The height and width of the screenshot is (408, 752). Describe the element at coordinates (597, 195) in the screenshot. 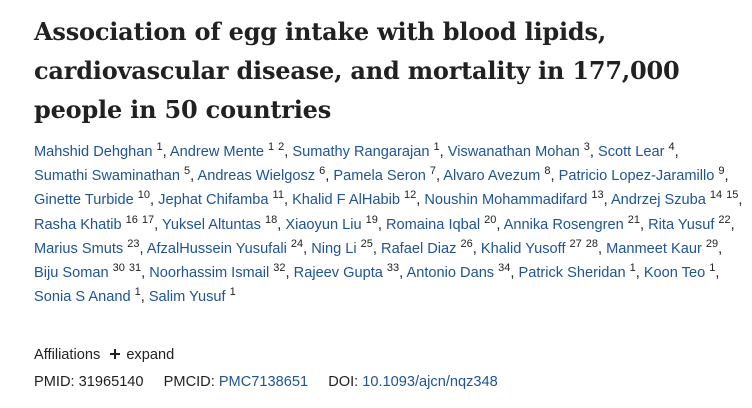

I see `affiliation-number: 13` at that location.